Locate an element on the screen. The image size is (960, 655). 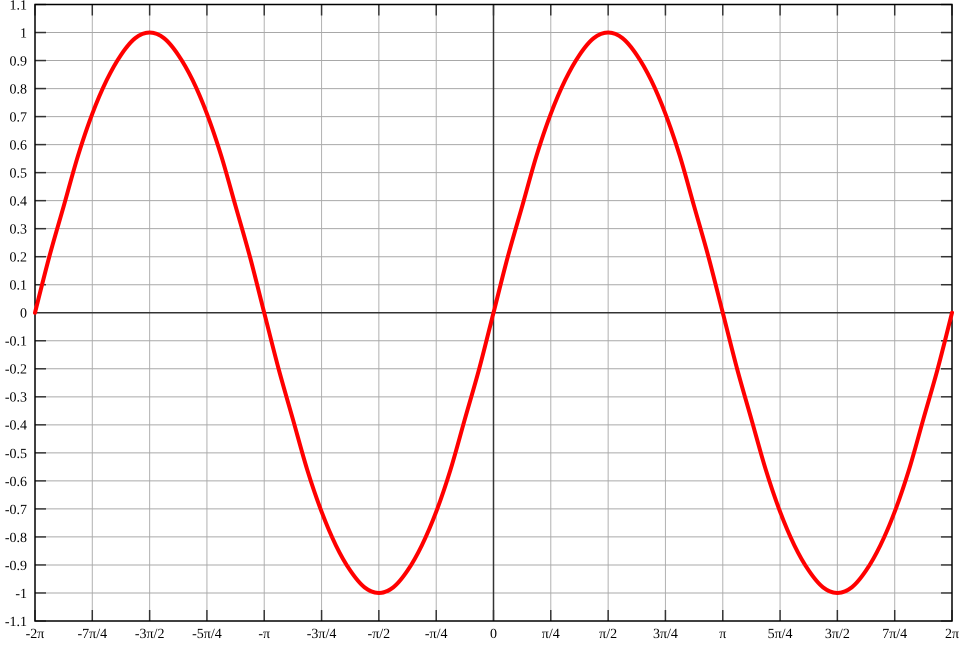
x-tick-label: -π/4 is located at coordinates (436, 634).